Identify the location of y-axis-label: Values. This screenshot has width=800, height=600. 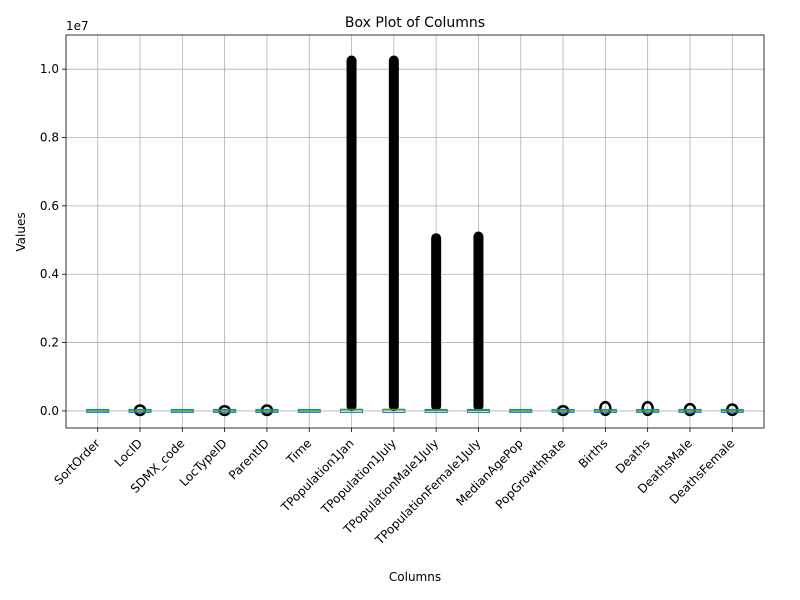
(21, 231).